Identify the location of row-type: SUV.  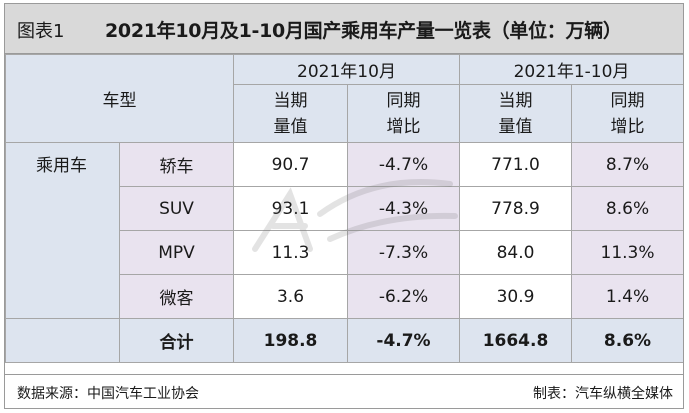
(176, 208).